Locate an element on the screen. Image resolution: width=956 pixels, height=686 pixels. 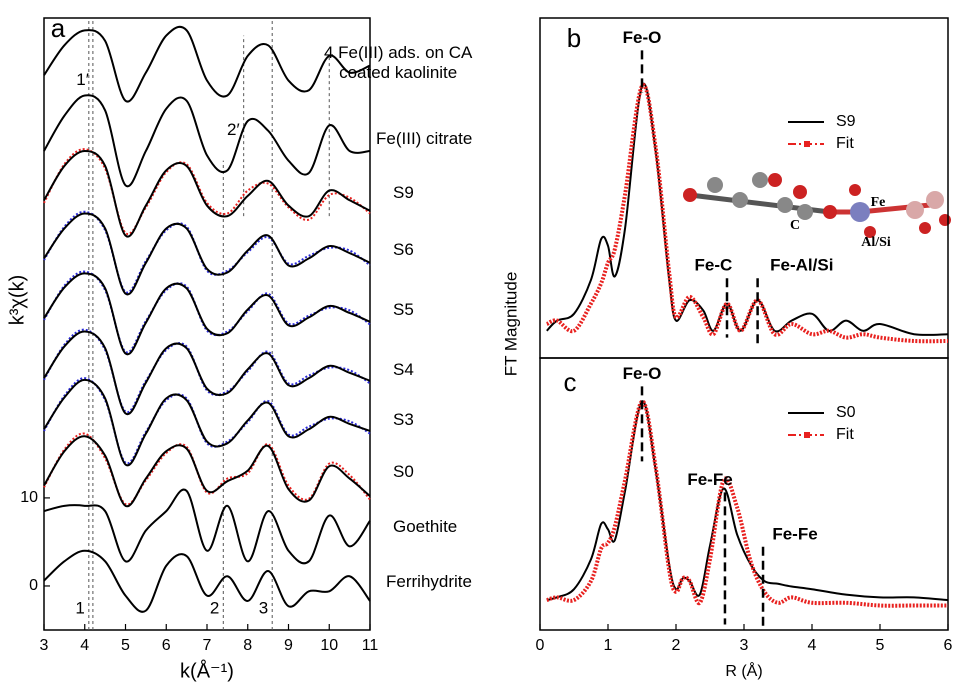
series-label: Goethite is located at coordinates (425, 526).